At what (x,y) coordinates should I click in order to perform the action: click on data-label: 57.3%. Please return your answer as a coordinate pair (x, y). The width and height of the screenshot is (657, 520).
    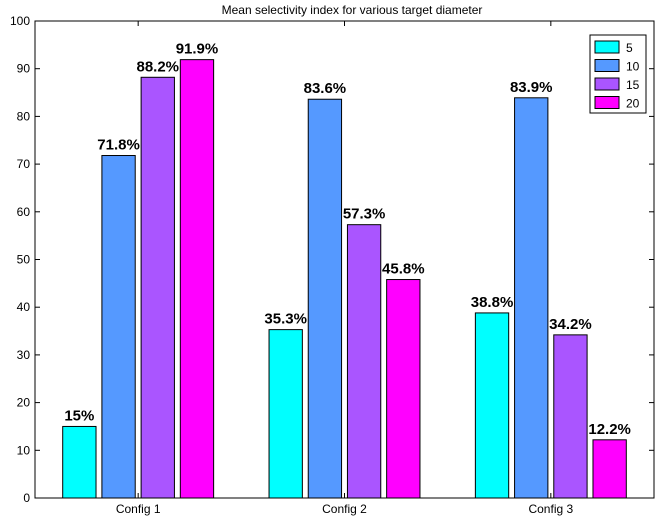
    Looking at the image, I should click on (364, 214).